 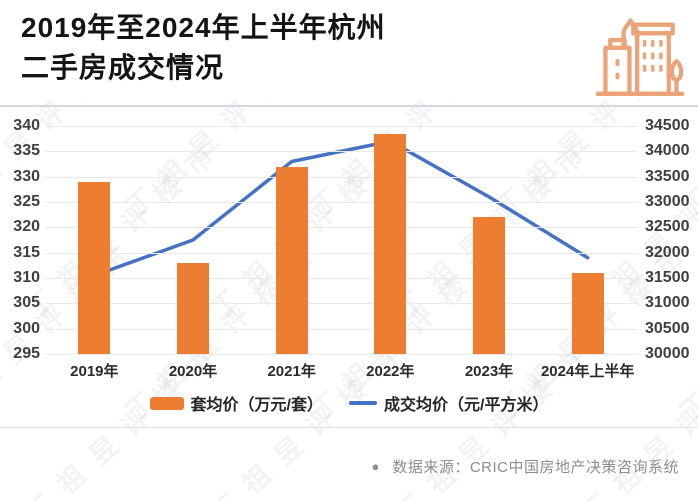 I want to click on title-line-1: 2019年至2024年上半年杭州, so click(x=203, y=27).